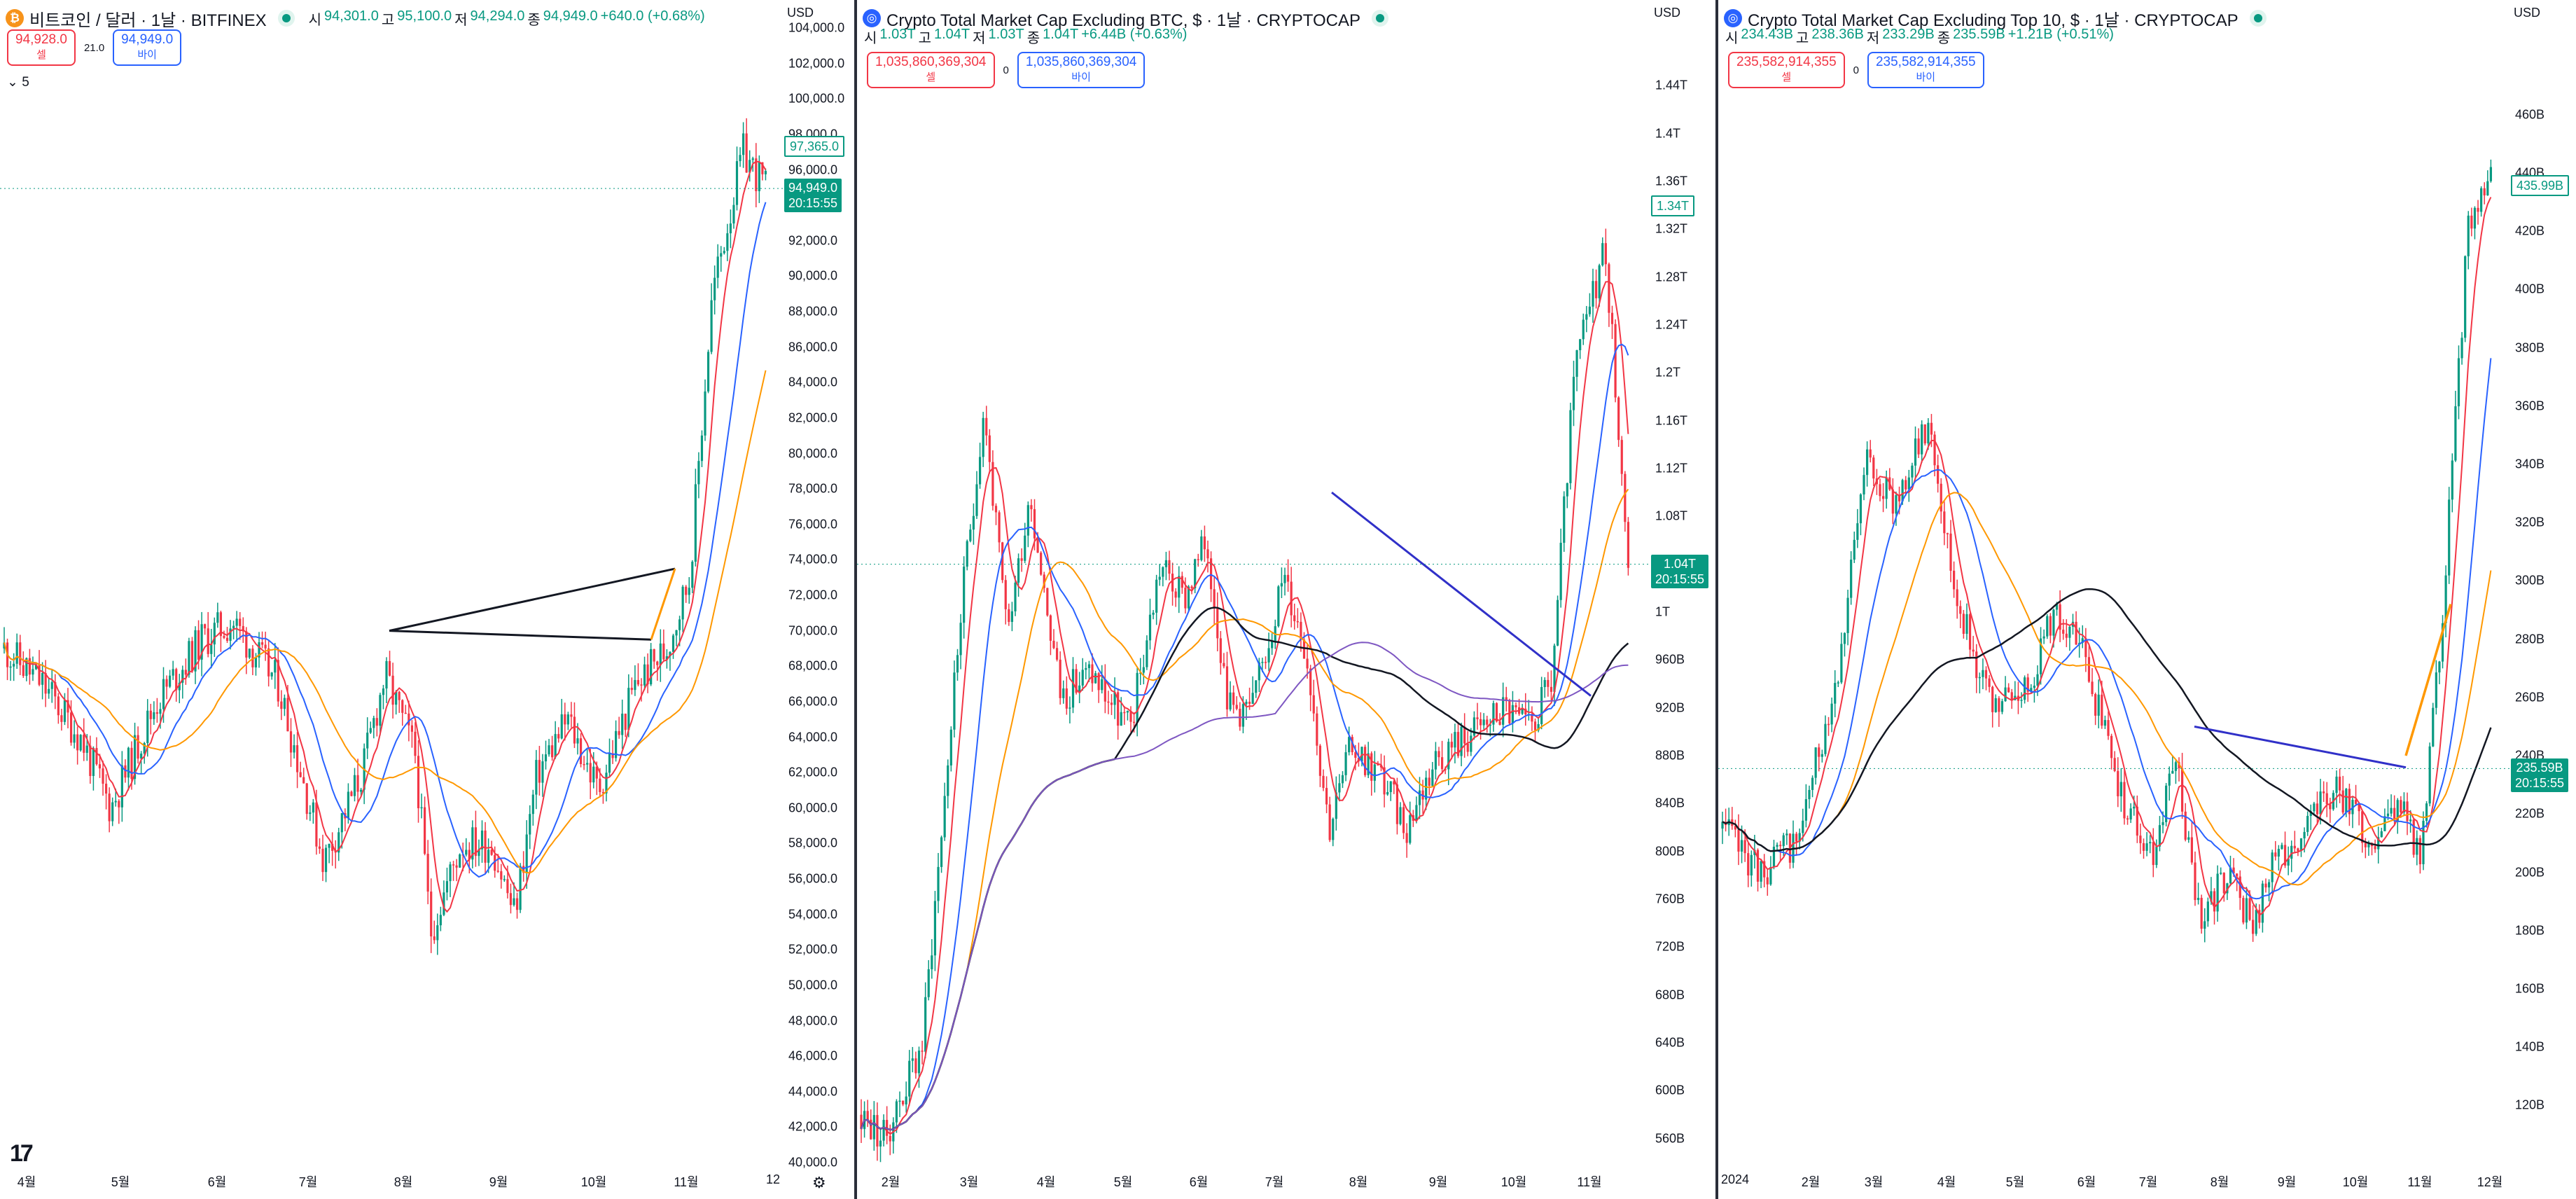  I want to click on settings-gear-icon: ⚙, so click(819, 1182).